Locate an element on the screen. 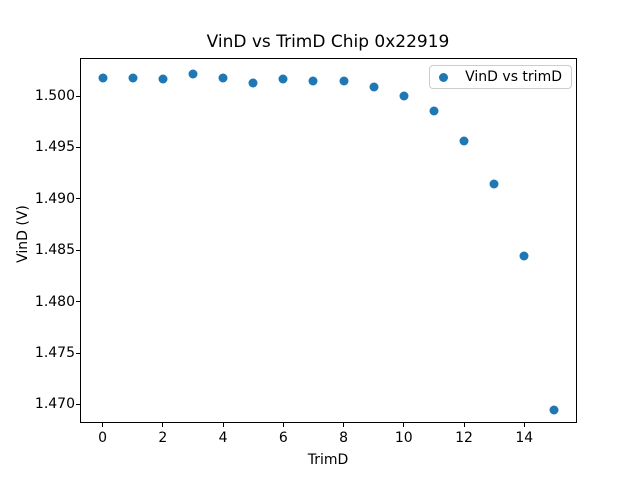 The width and height of the screenshot is (640, 480). y-tick-label: 1.495 is located at coordinates (54, 147).